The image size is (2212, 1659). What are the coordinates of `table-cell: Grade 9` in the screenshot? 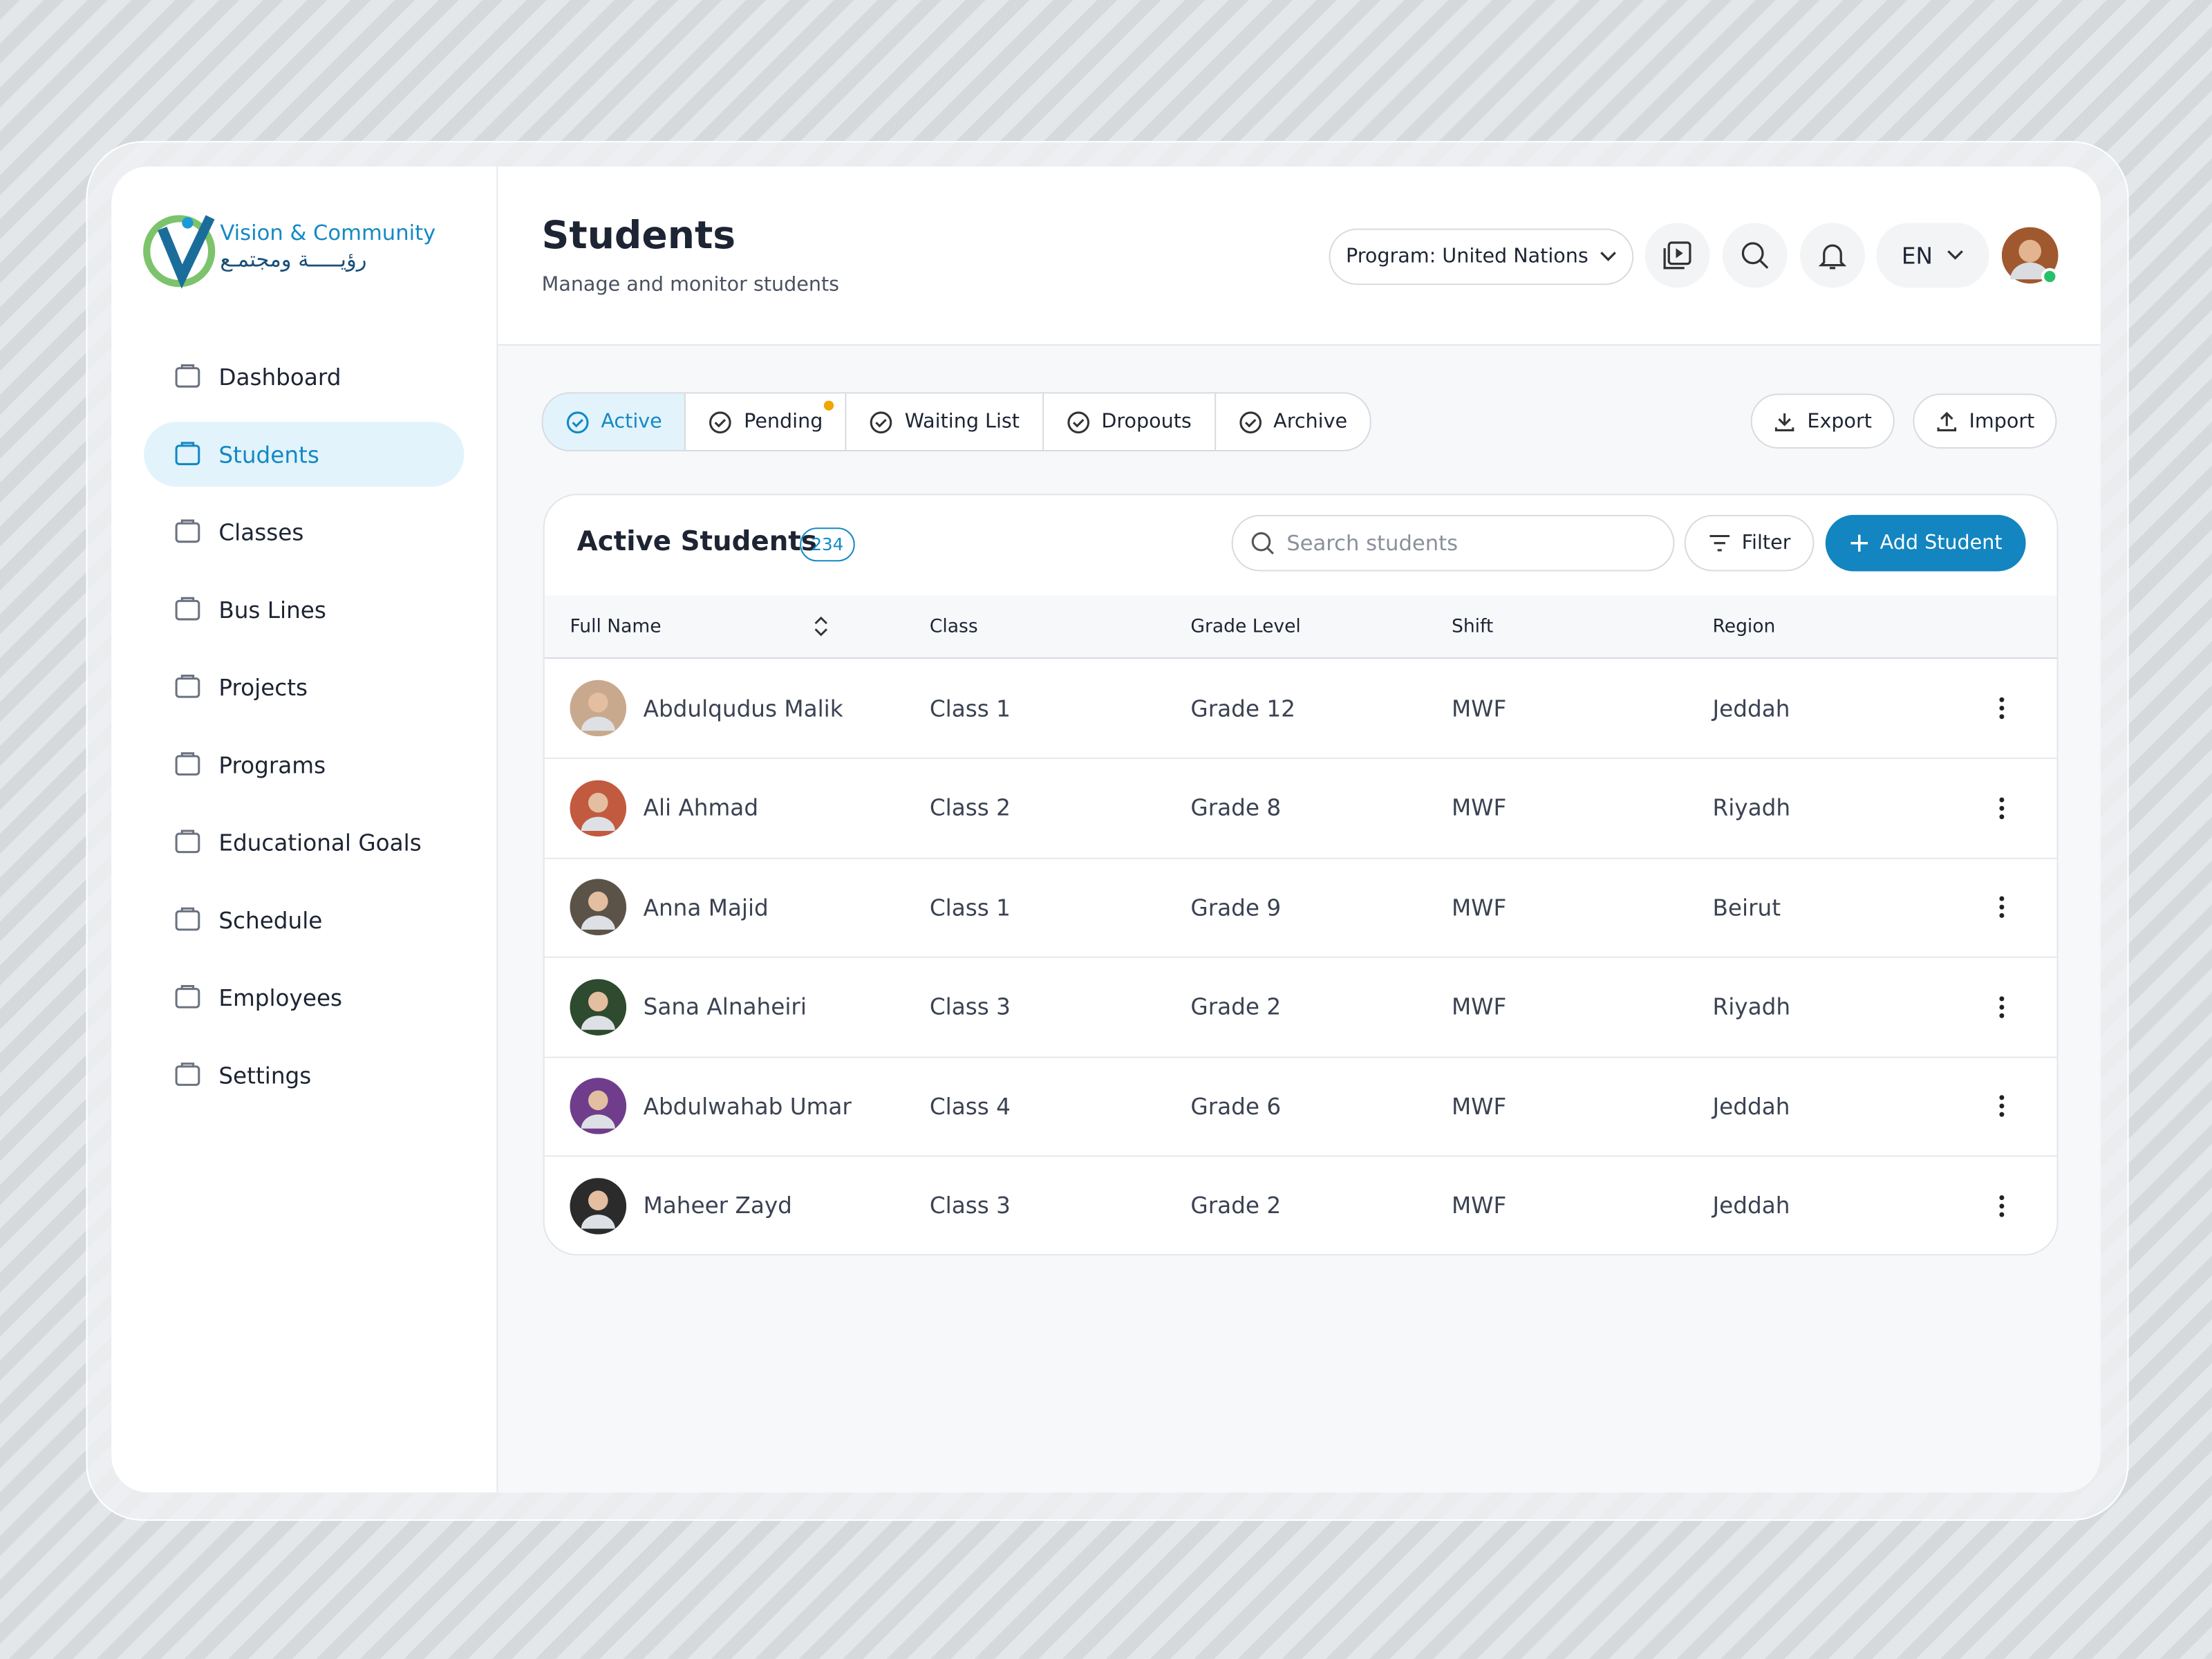 It's located at (1235, 908).